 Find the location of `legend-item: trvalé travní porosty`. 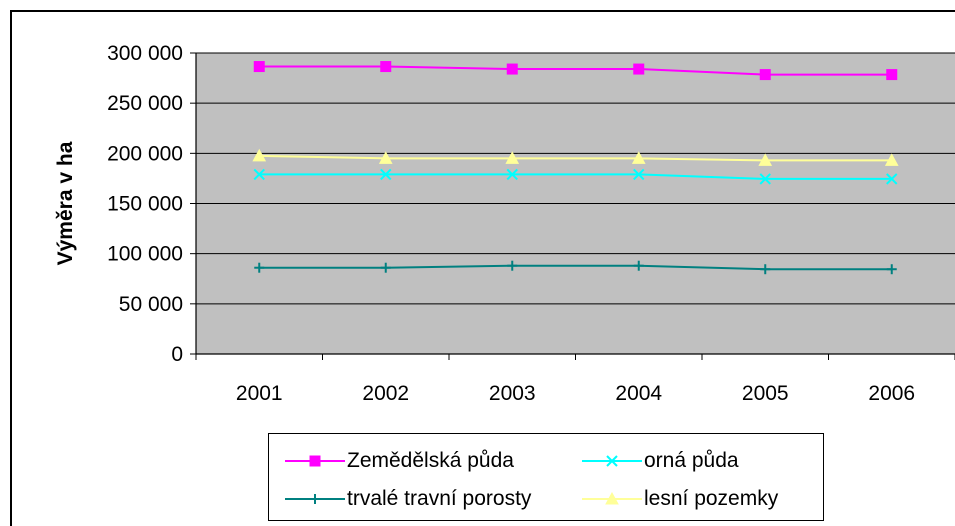

legend-item: trvalé travní porosty is located at coordinates (408, 499).